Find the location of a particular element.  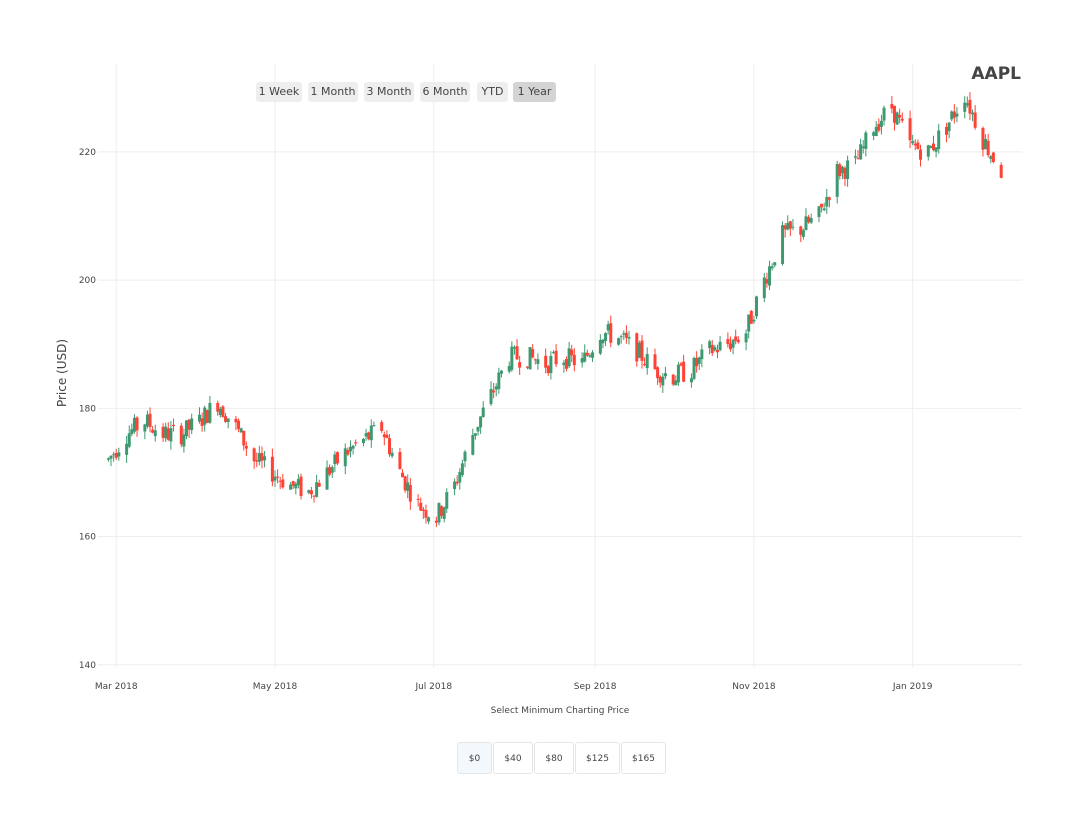

chart-title: AAPL is located at coordinates (996, 74).